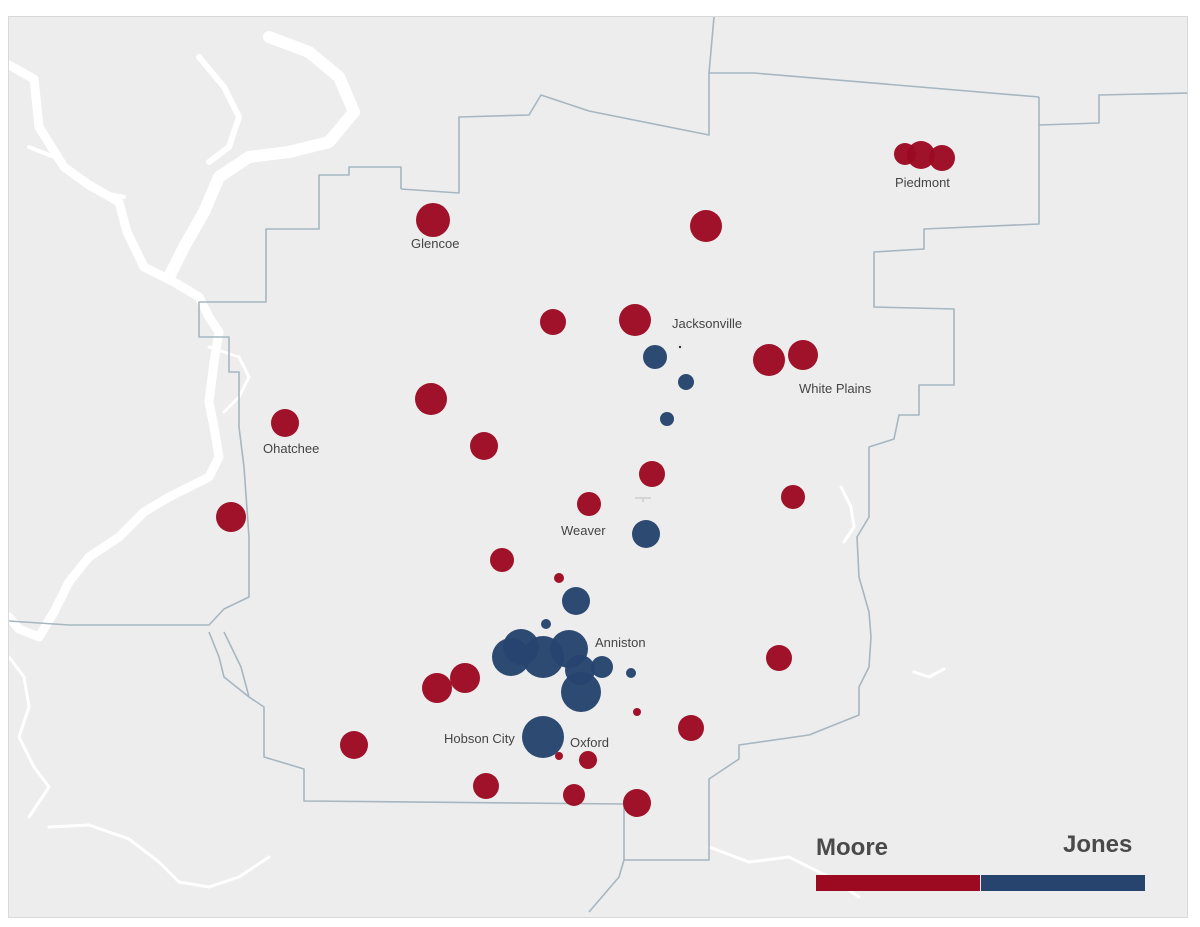 This screenshot has width=1200, height=927. I want to click on map-marker-tick, so click(643, 499).